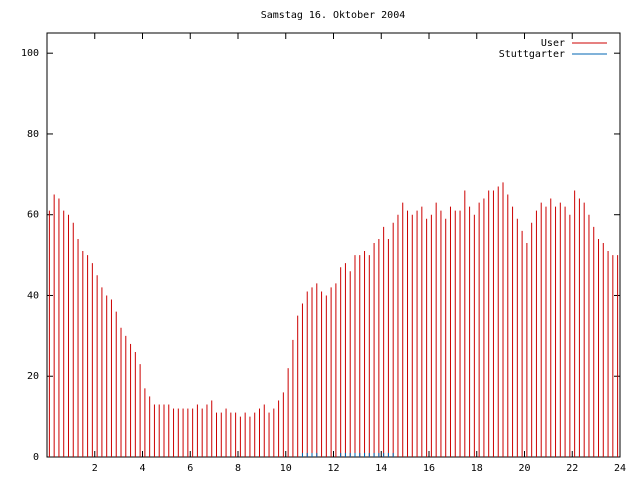  What do you see at coordinates (553, 43) in the screenshot?
I see `legend-label: User` at bounding box center [553, 43].